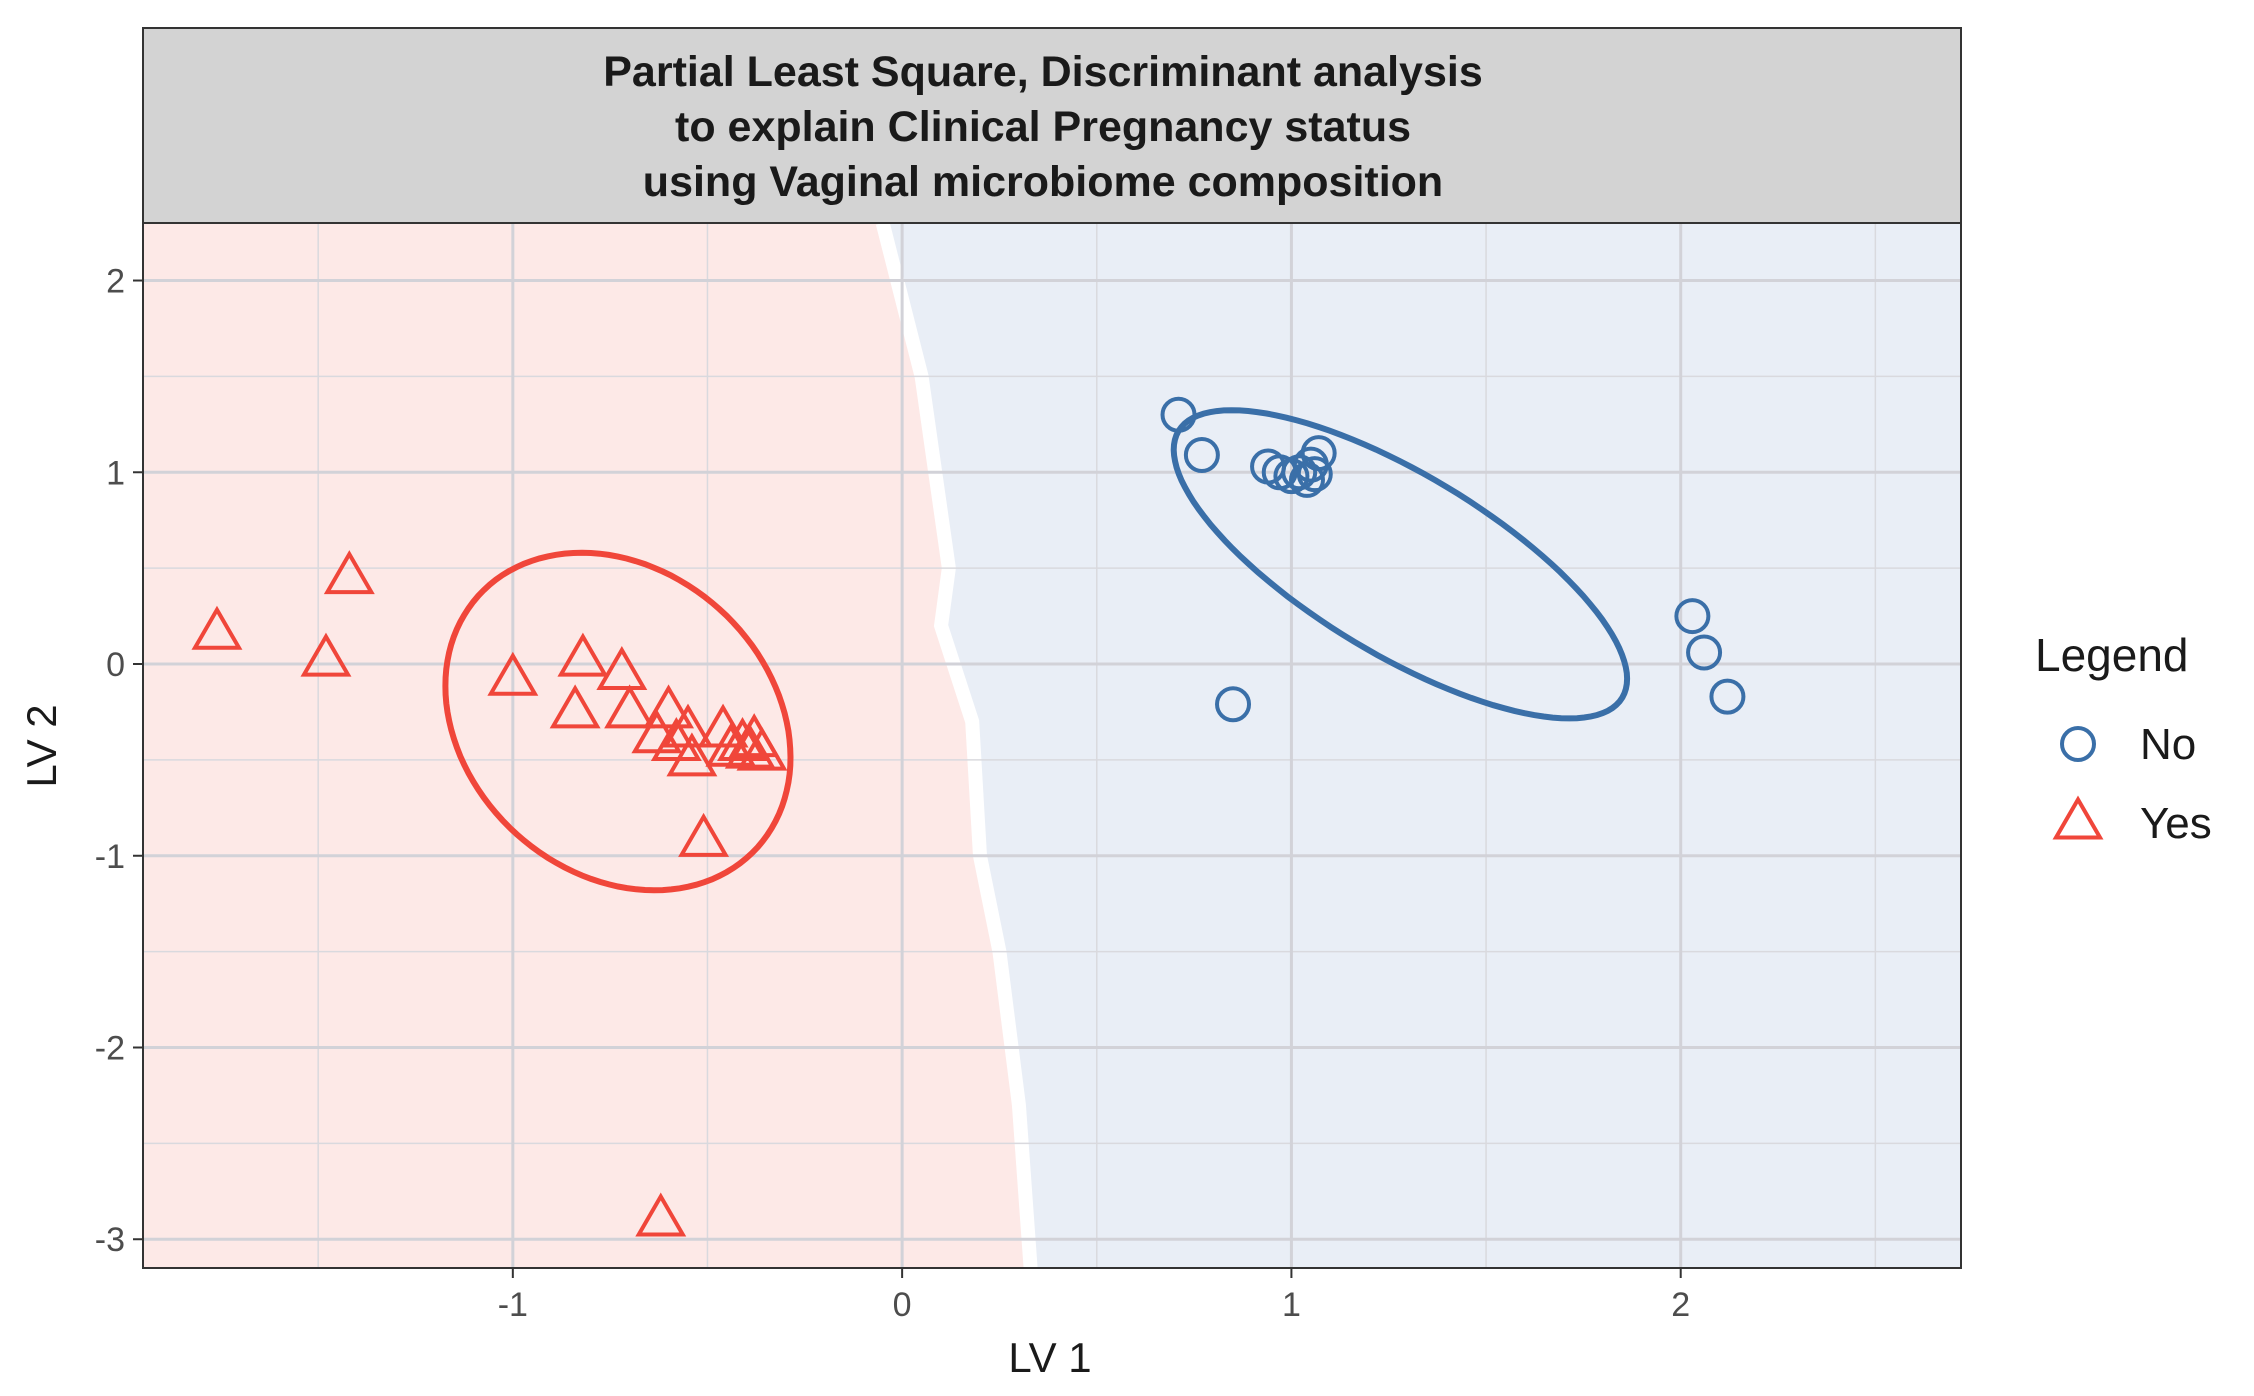  I want to click on title-strip, so click(1052, 125).